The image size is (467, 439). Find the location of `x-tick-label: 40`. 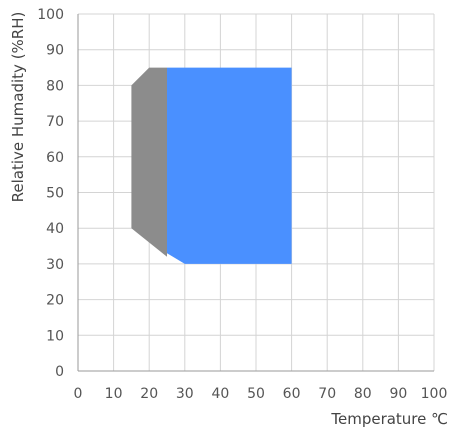

x-tick-label: 40 is located at coordinates (220, 394).